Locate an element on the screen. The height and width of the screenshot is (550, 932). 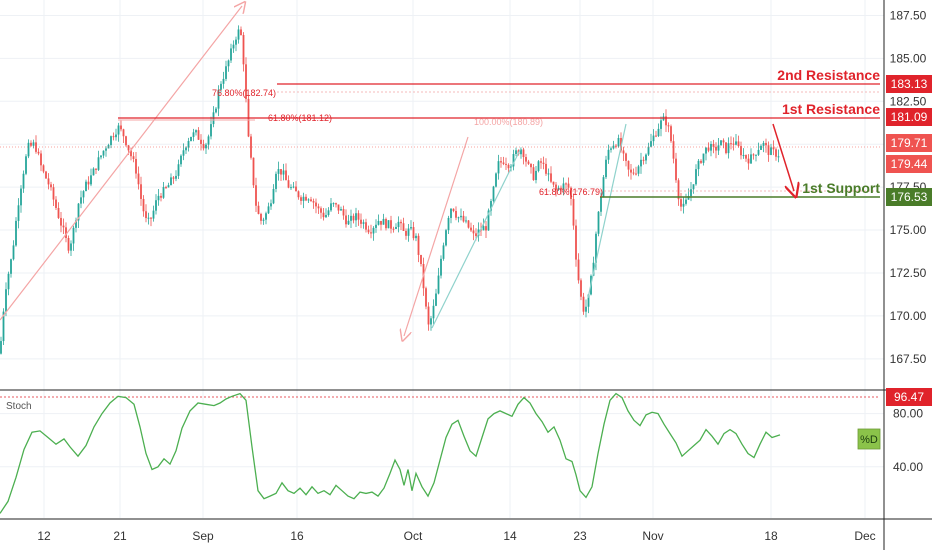
price-tick-2: 182.50 is located at coordinates (908, 101).